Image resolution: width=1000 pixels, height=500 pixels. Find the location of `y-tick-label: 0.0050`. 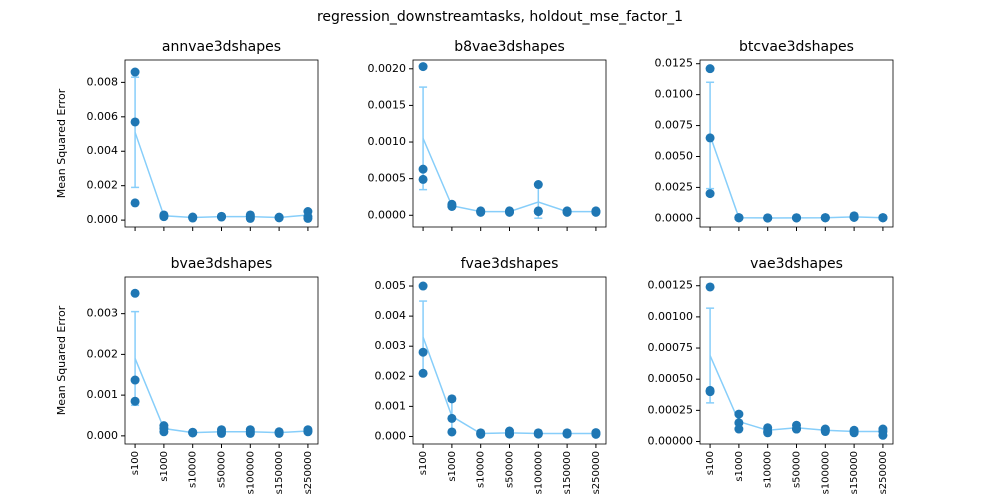

y-tick-label: 0.0050 is located at coordinates (674, 155).